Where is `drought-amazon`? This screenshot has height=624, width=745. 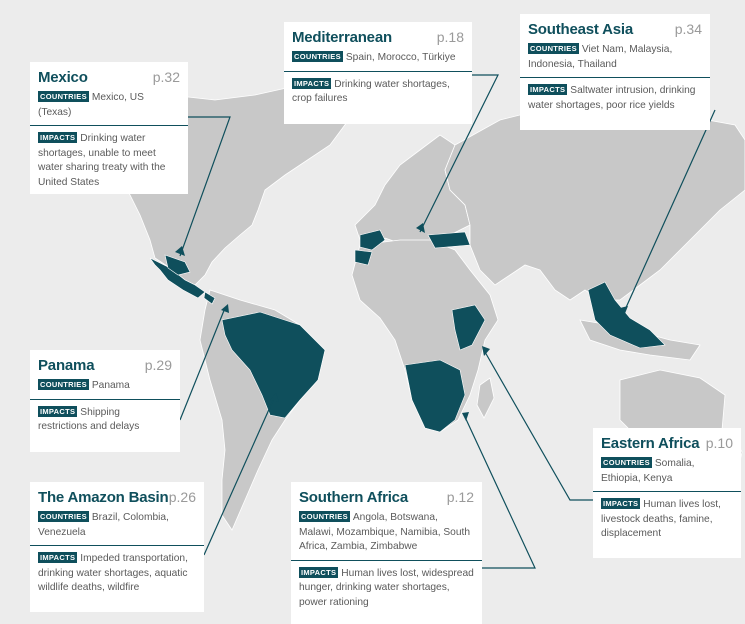 drought-amazon is located at coordinates (273, 365).